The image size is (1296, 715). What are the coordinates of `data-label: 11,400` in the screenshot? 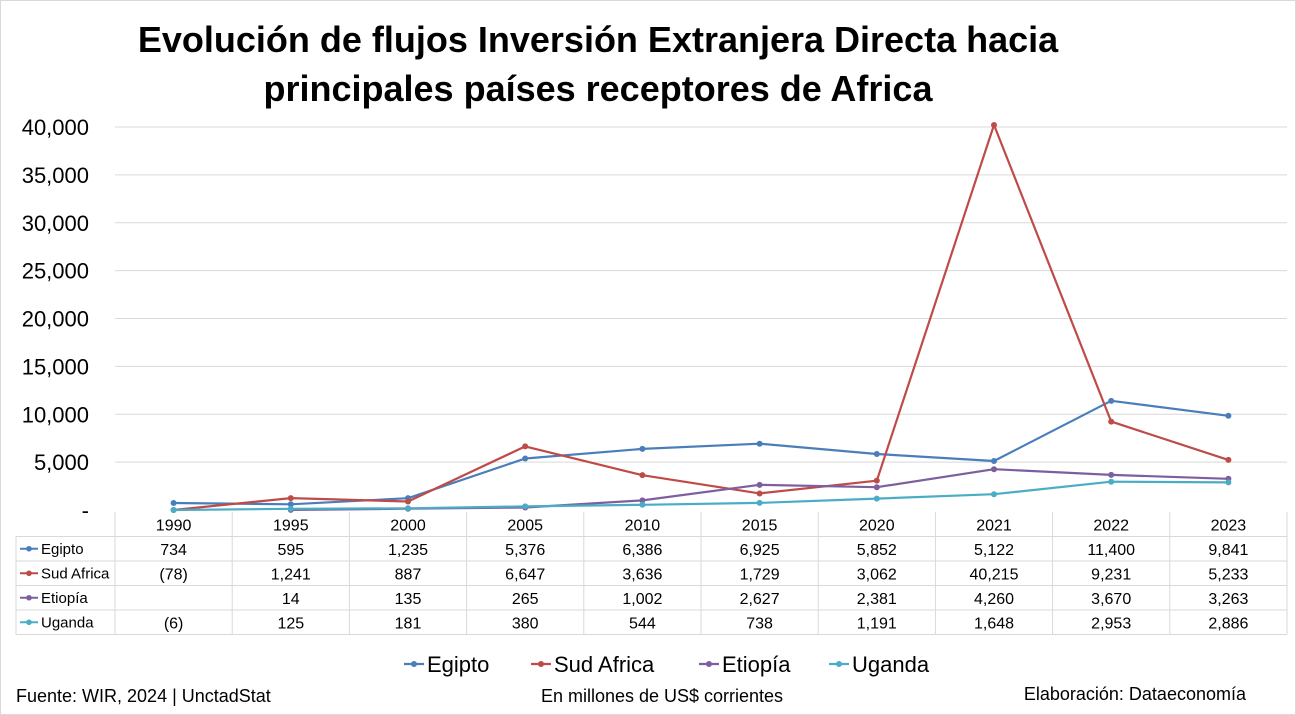 It's located at (1111, 550).